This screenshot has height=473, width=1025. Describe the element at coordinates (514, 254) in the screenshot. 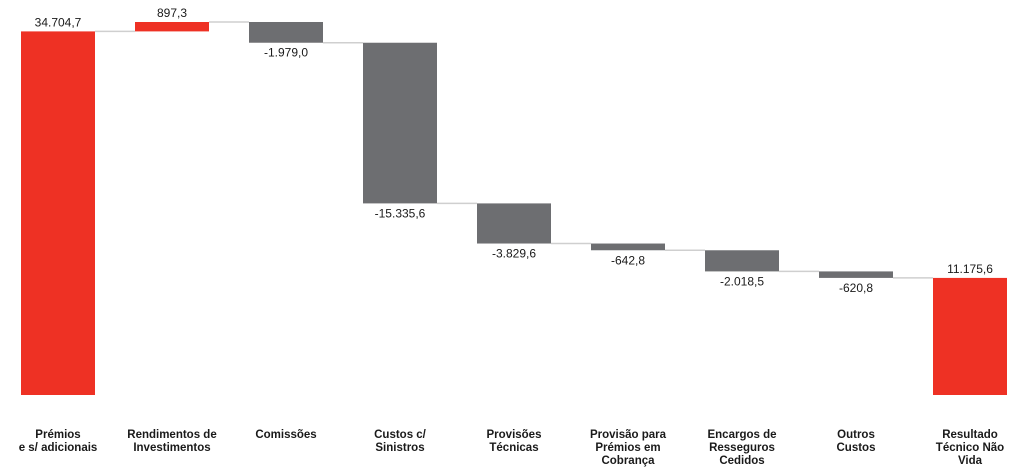

I see `value-label: -3.829,6` at that location.